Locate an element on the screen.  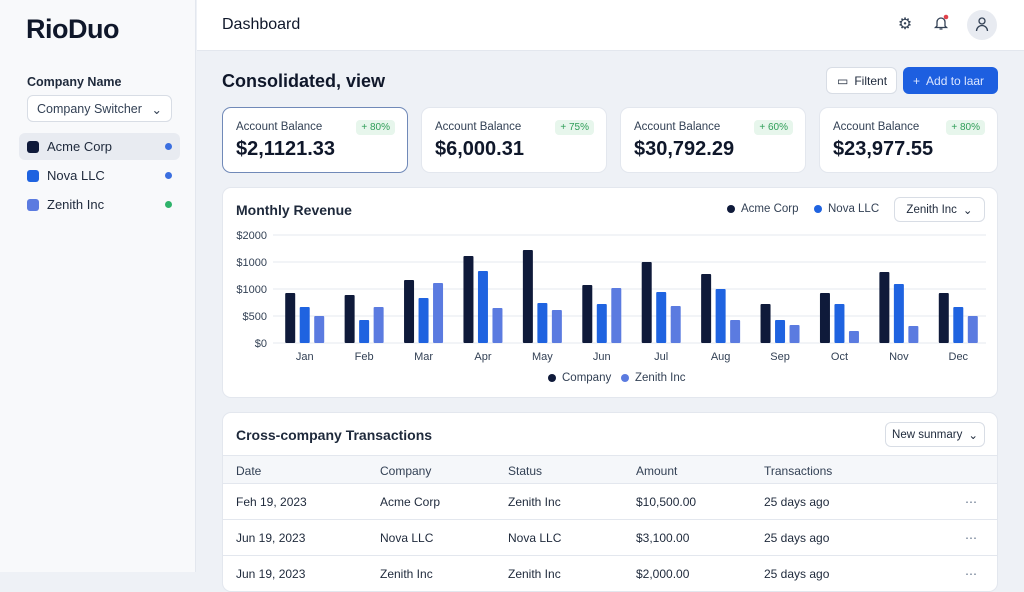
sidebar-item-company: Acme Corp is located at coordinates (99, 146).